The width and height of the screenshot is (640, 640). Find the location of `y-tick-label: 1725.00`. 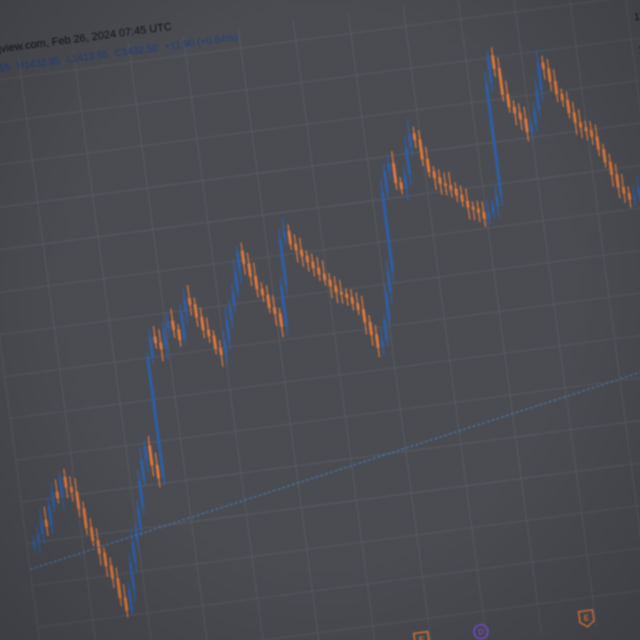

y-tick-label: 1725.00 is located at coordinates (637, 16).